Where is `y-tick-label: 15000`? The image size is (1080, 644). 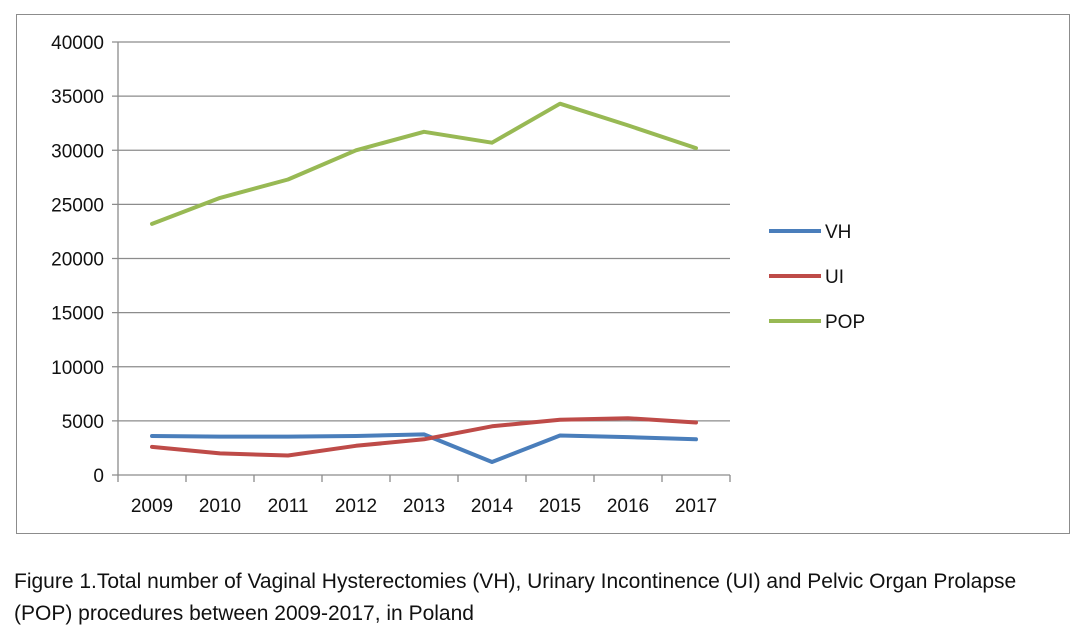
y-tick-label: 15000 is located at coordinates (77, 314).